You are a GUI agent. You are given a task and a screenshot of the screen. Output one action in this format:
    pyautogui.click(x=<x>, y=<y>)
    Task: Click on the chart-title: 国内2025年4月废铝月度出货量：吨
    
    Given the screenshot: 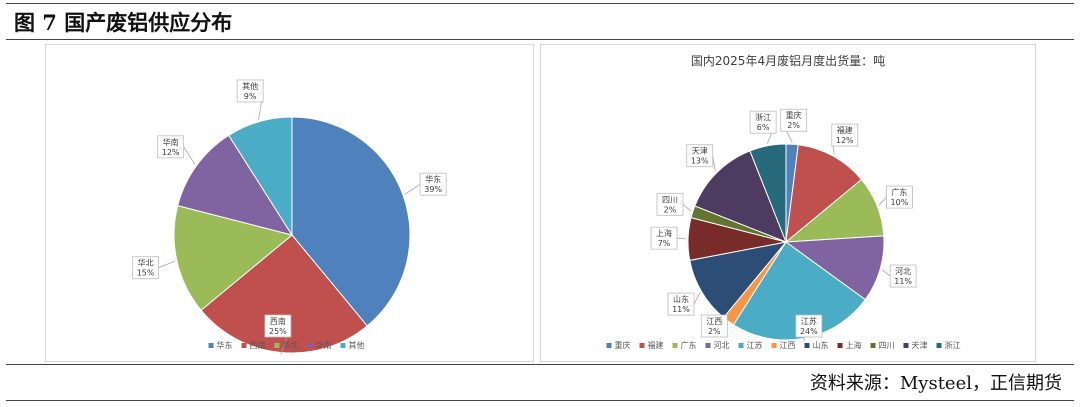 What is the action you would take?
    pyautogui.click(x=788, y=60)
    